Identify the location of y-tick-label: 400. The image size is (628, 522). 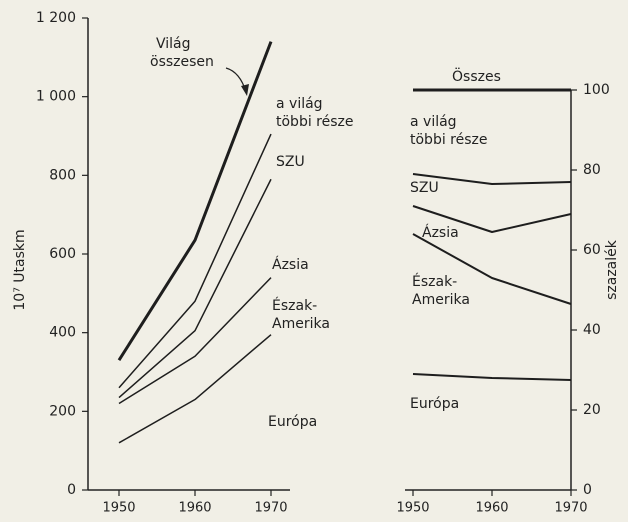
(62, 333).